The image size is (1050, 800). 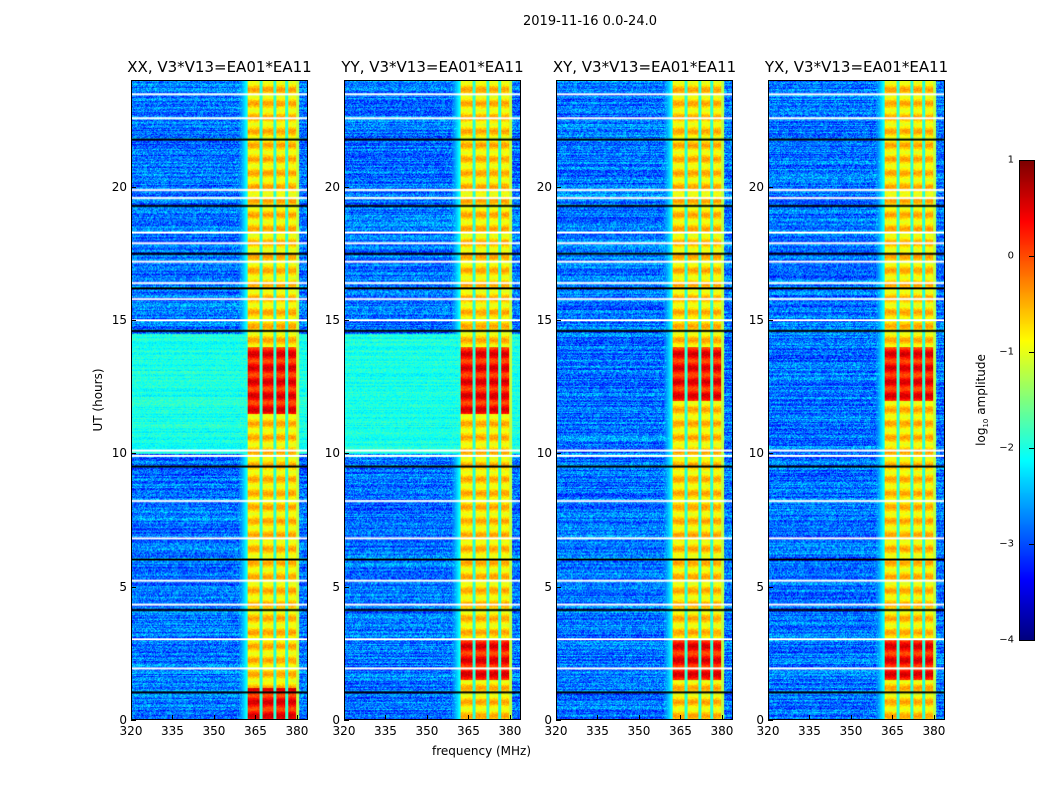 What do you see at coordinates (482, 751) in the screenshot?
I see `x-axis-label: frequency (MHz)` at bounding box center [482, 751].